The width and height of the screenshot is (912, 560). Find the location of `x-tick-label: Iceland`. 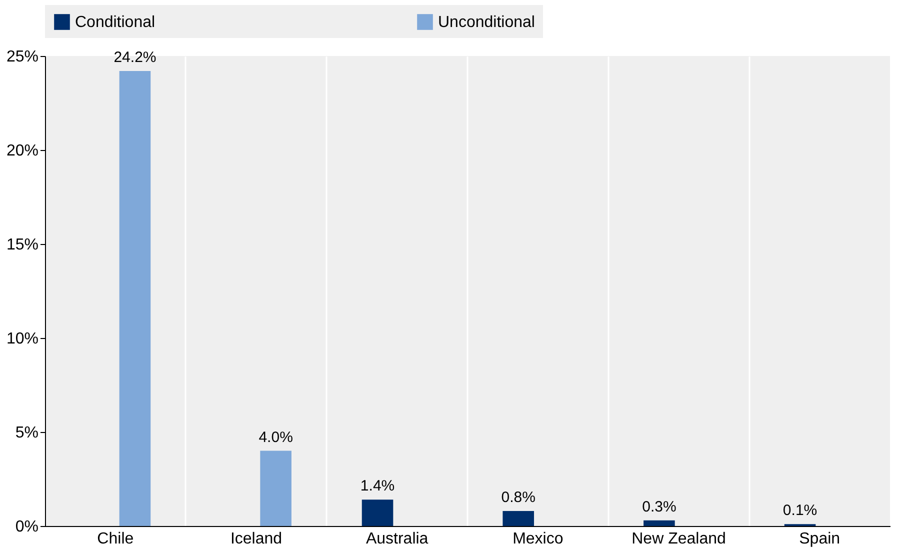

x-tick-label: Iceland is located at coordinates (256, 539).